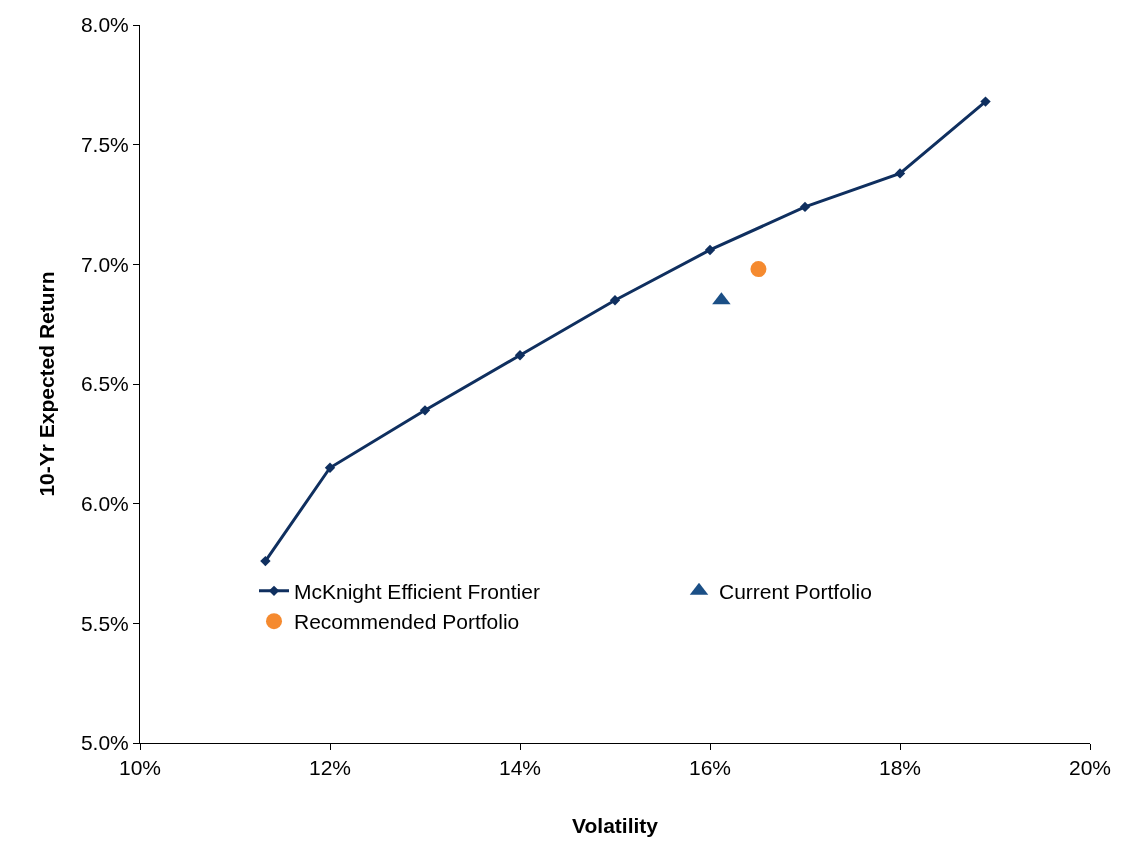 The image size is (1123, 846). I want to click on x-tick-label: 14%, so click(520, 768).